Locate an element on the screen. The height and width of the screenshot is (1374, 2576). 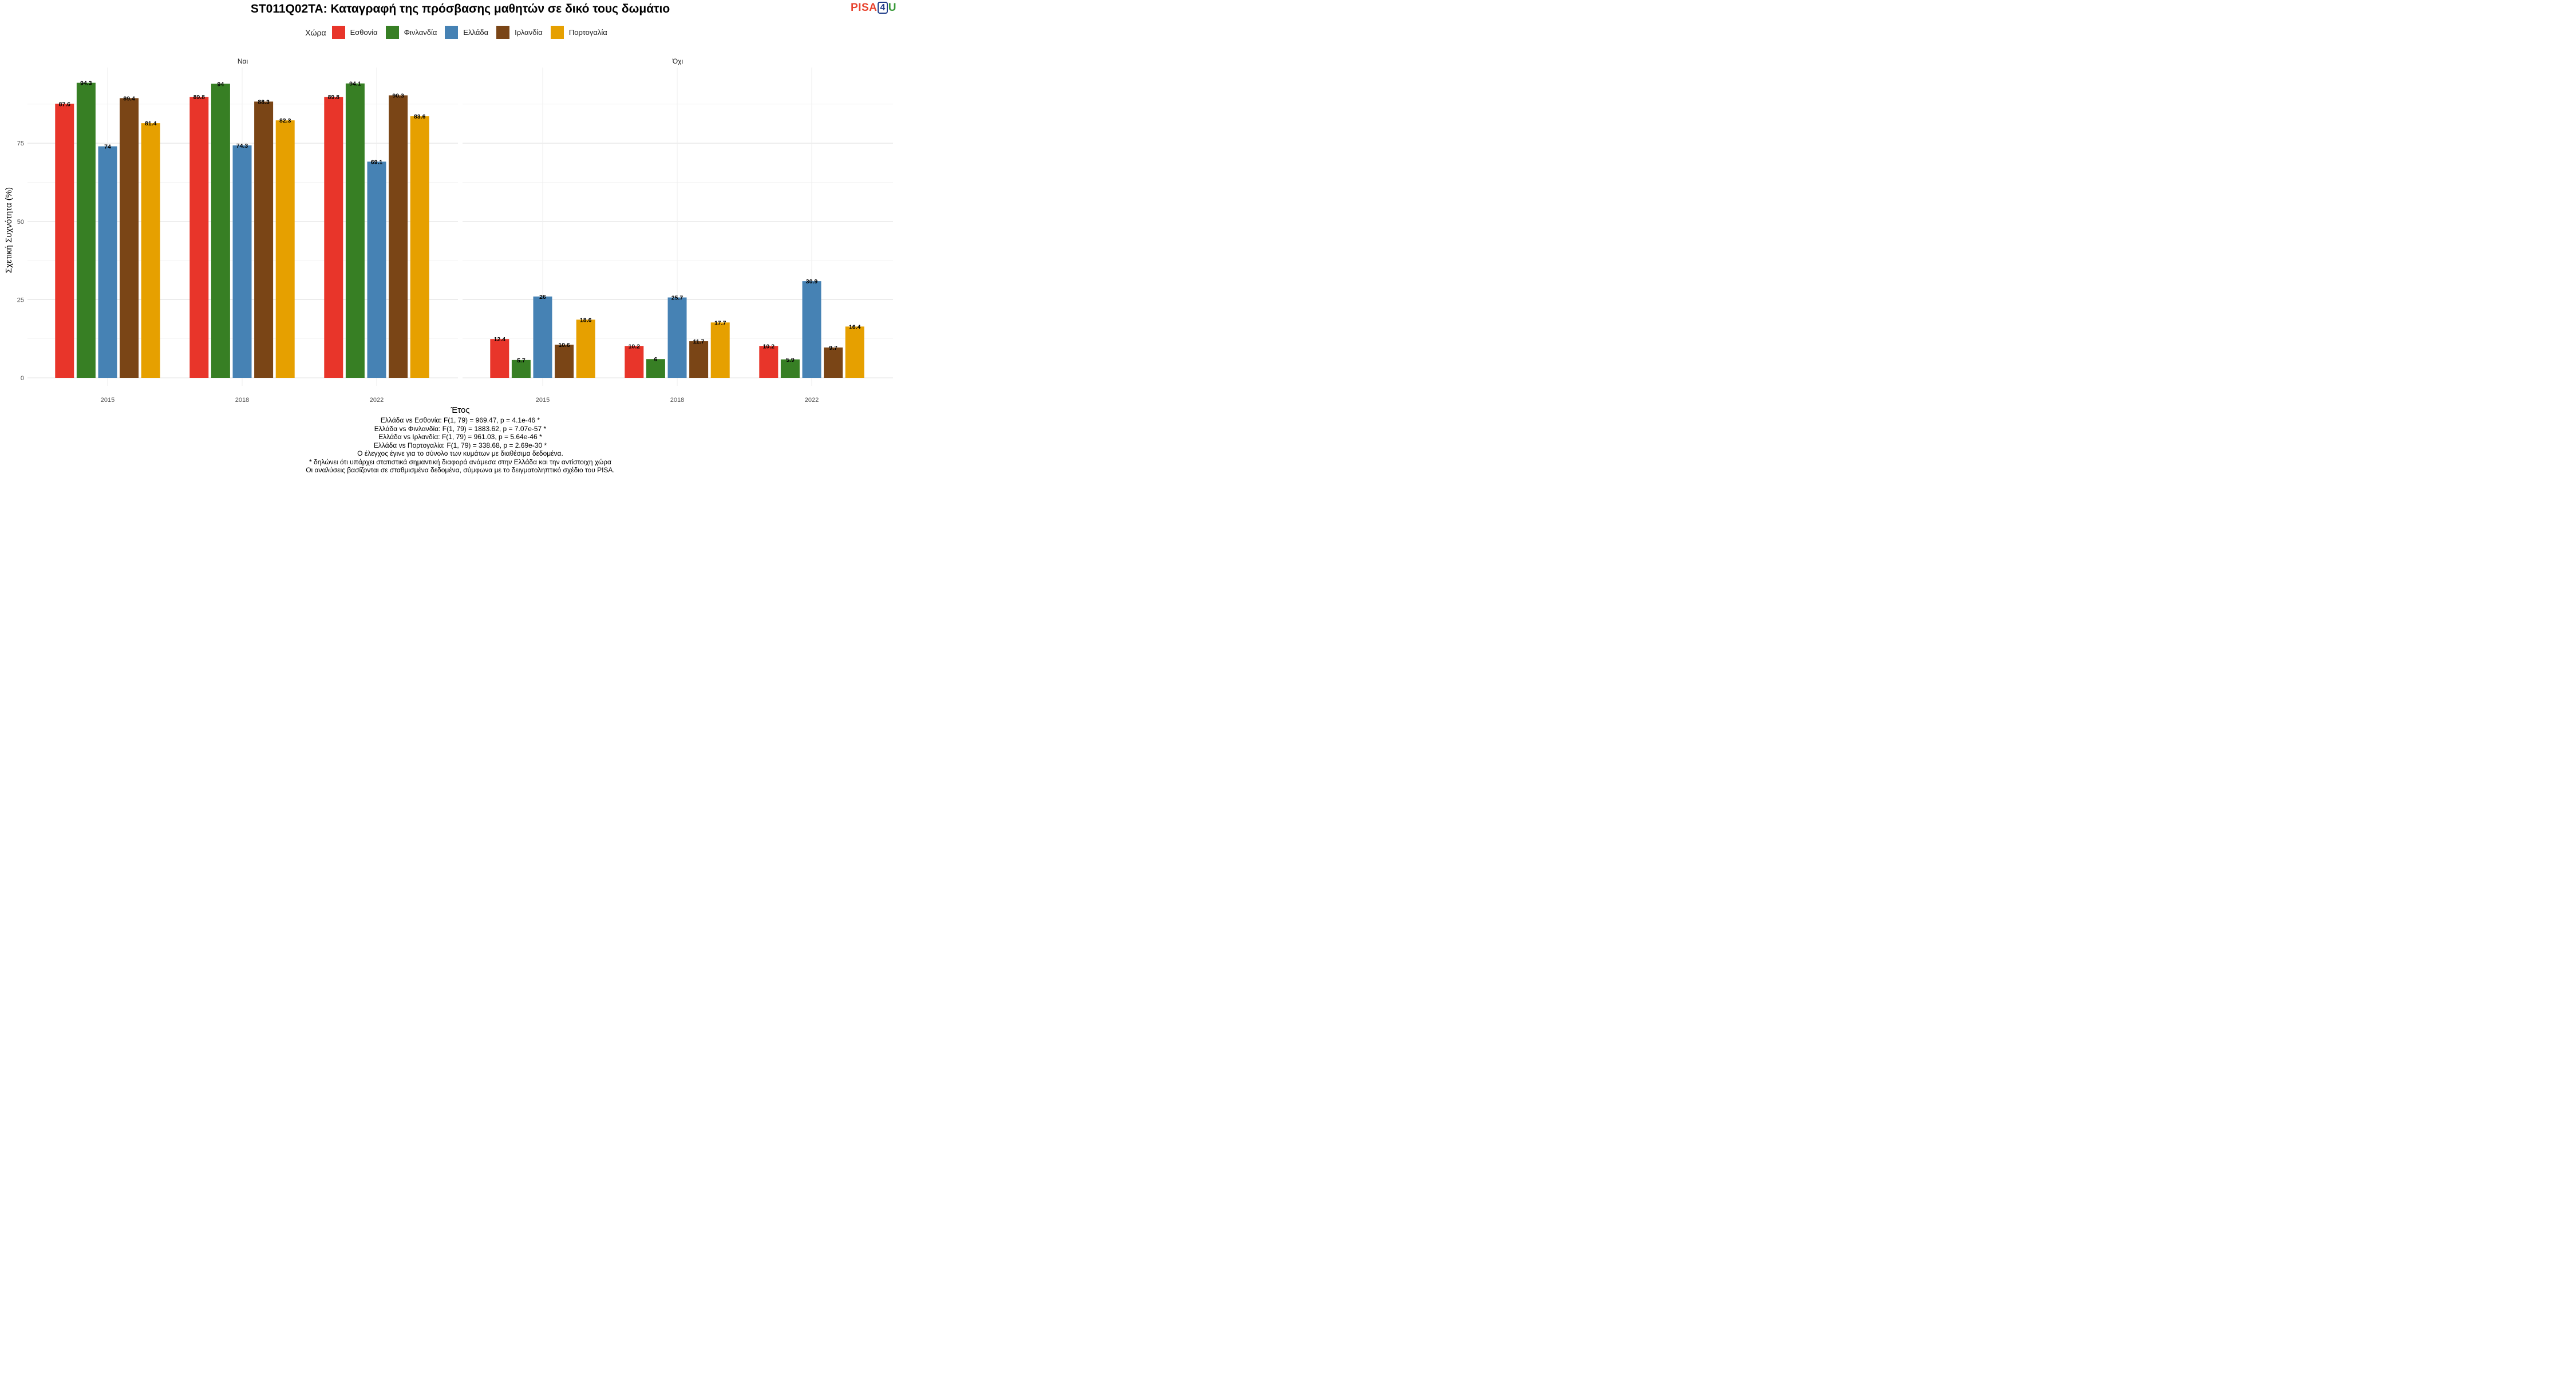
legend-item-estonia: Εσθονία is located at coordinates (354, 32).